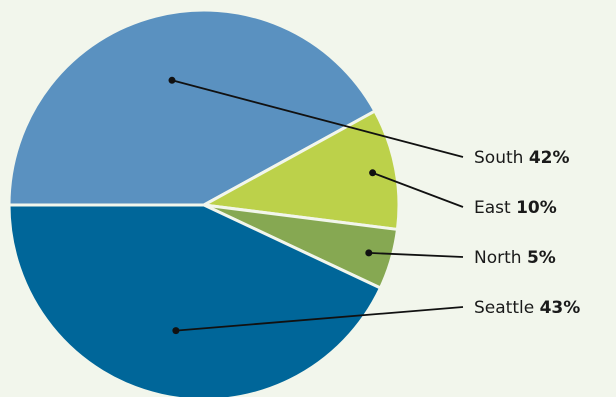  What do you see at coordinates (560, 308) in the screenshot?
I see `slice-label-percent: 43%` at bounding box center [560, 308].